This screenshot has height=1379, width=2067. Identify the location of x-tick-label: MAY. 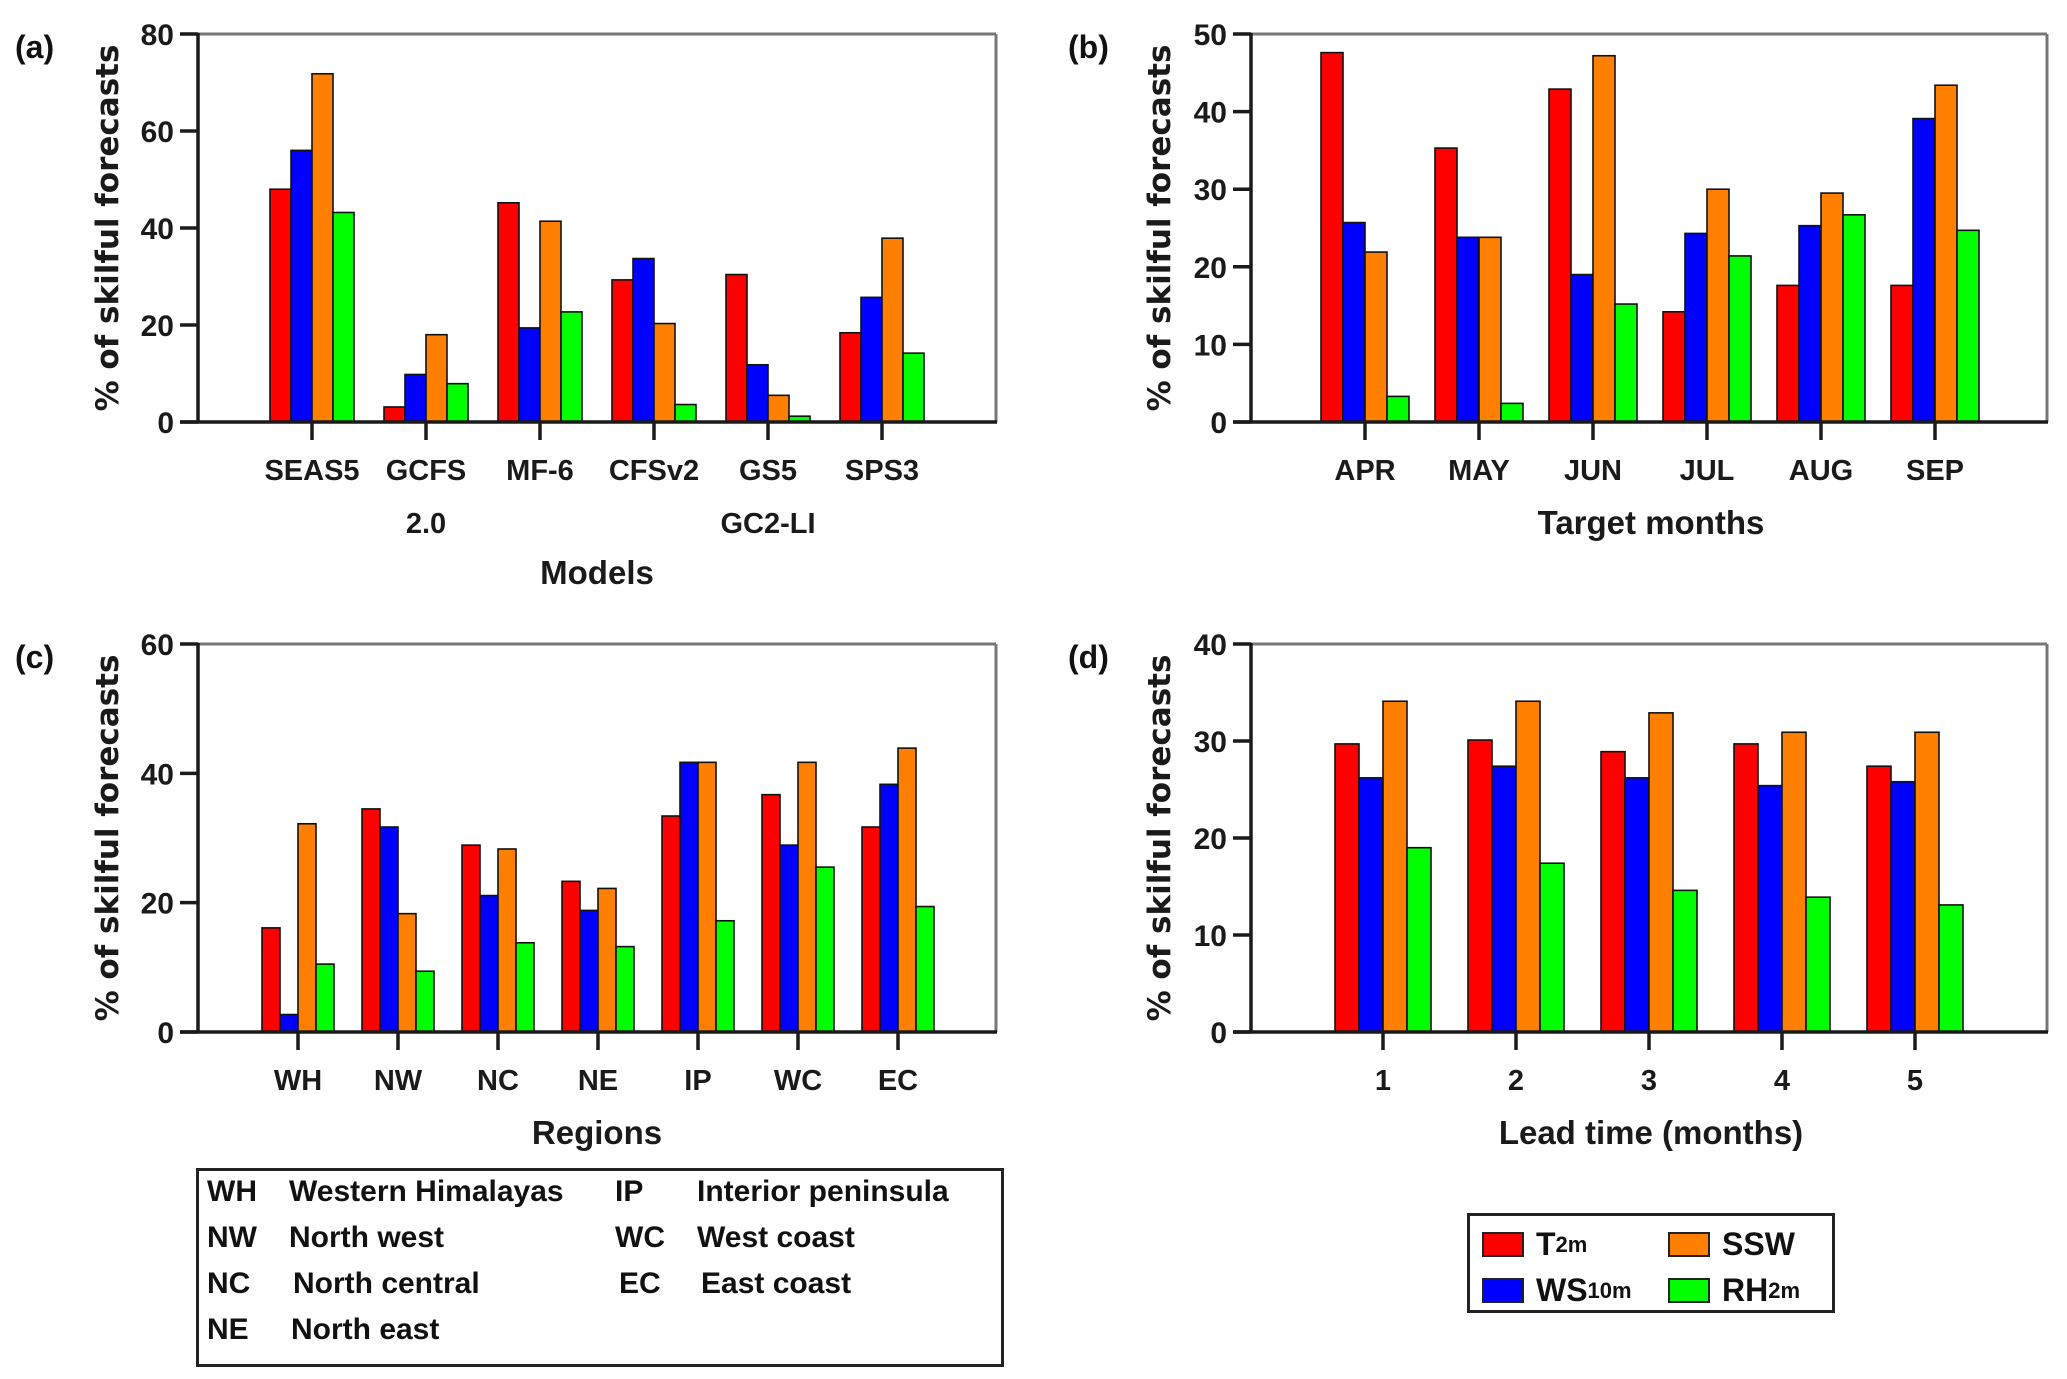
(1479, 471).